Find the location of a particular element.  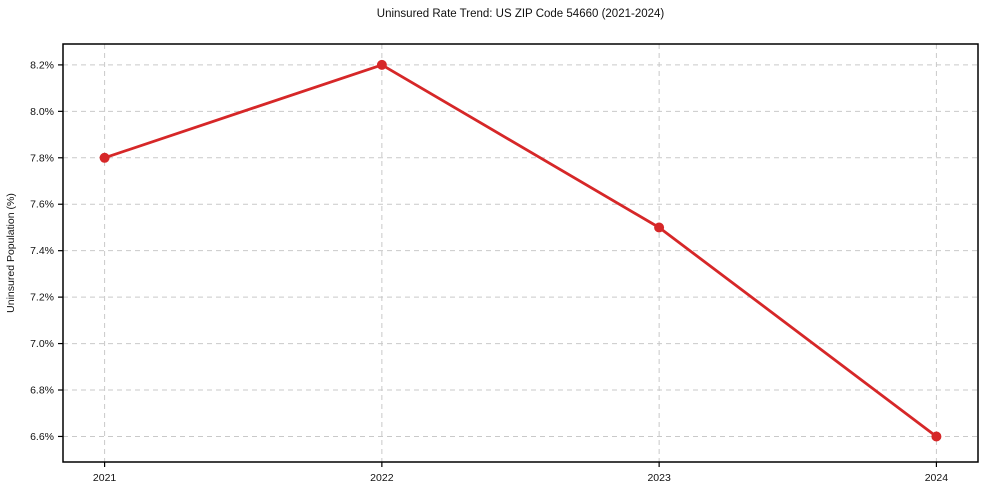

y-tick-label: 8.0% is located at coordinates (42, 112).